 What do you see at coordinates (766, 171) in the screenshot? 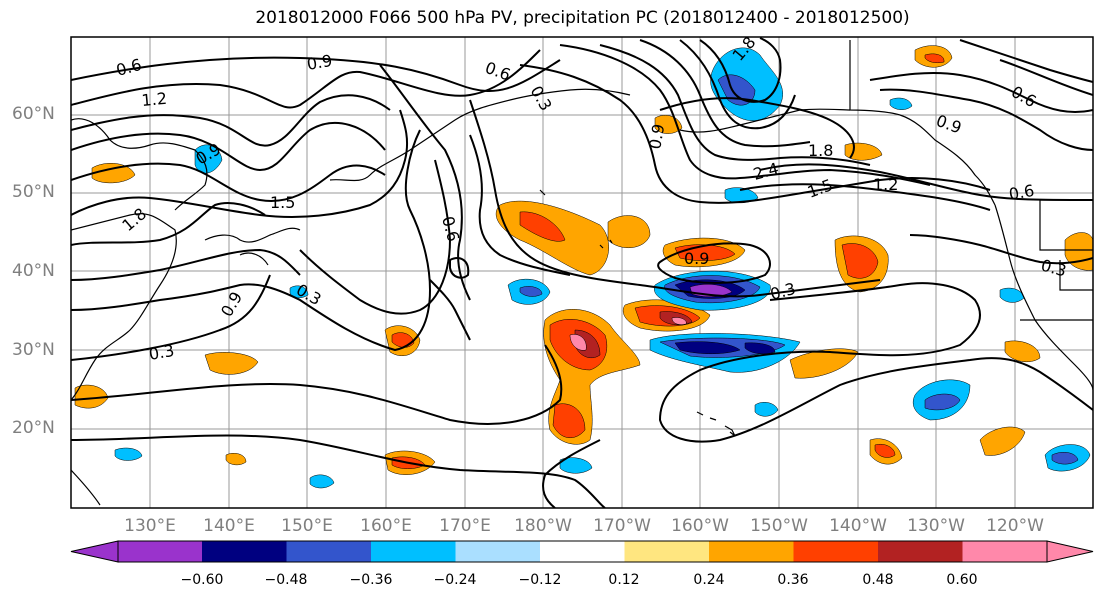
I see `contour-label: 2.4` at bounding box center [766, 171].